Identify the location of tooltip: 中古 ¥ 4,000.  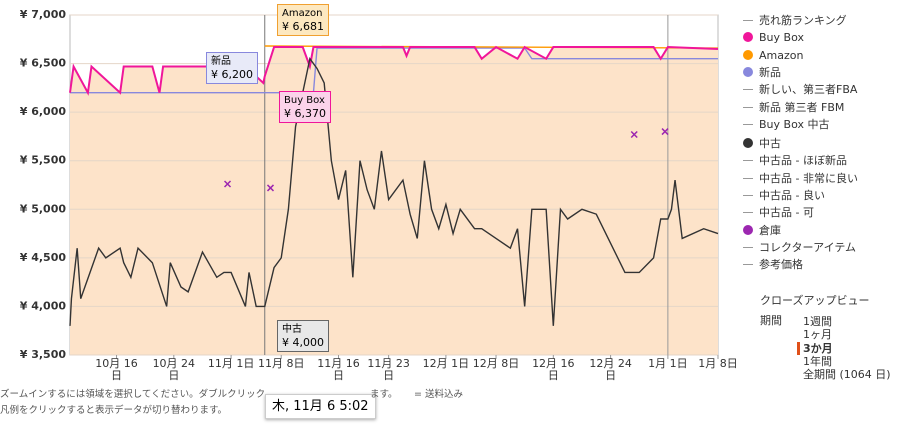
(303, 336).